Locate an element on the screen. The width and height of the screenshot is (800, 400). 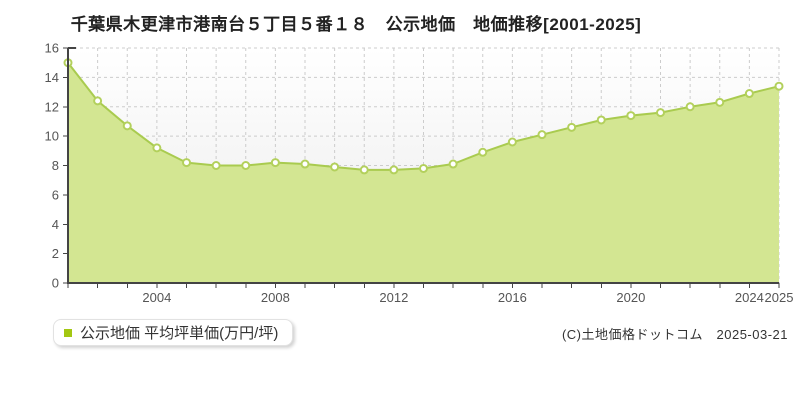
page-title: 千葉県木更津市港南台５丁目５番１８ 公示地価 地価推移[2001-2025] is located at coordinates (356, 24).